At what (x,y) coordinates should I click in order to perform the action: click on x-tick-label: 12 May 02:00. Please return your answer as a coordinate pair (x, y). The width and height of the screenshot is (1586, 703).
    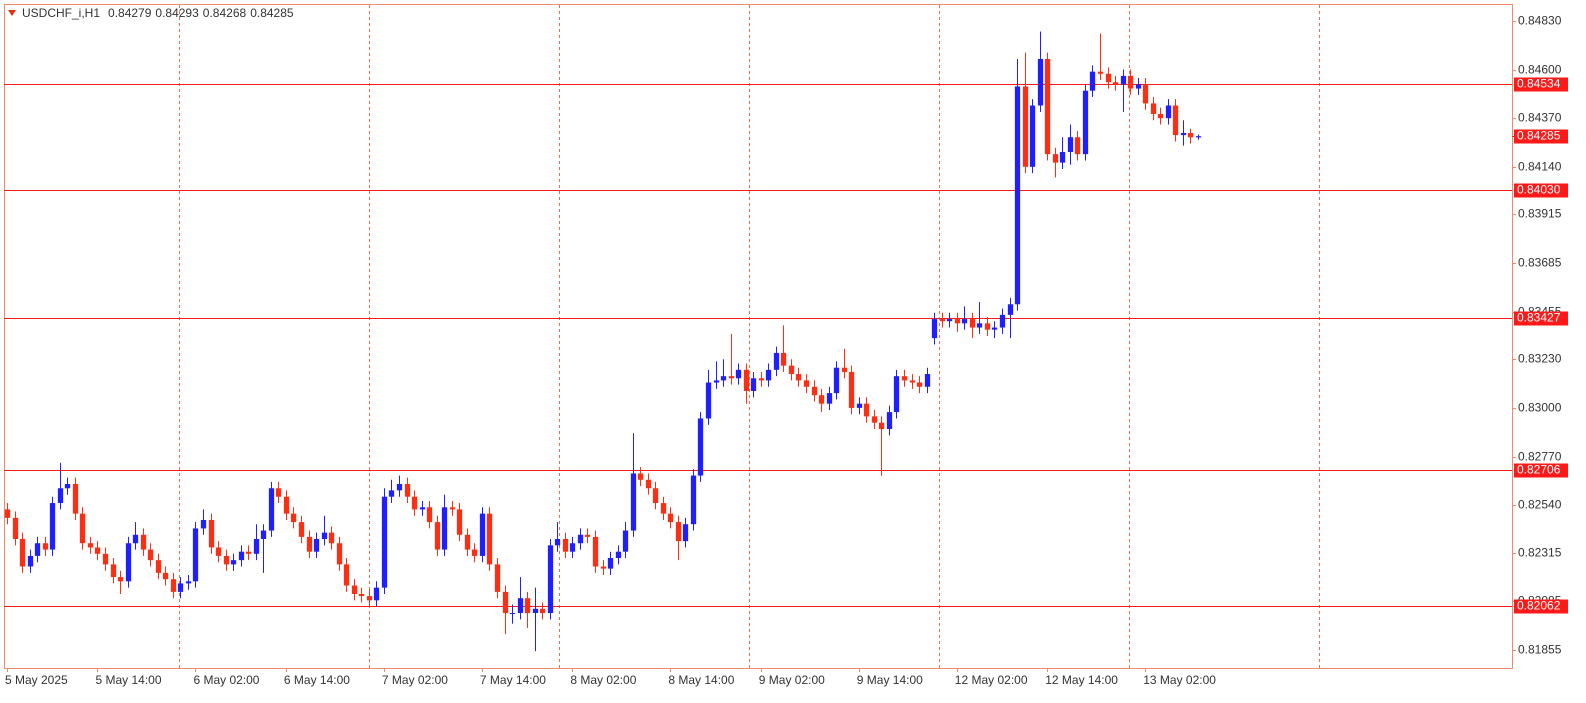
    Looking at the image, I should click on (991, 680).